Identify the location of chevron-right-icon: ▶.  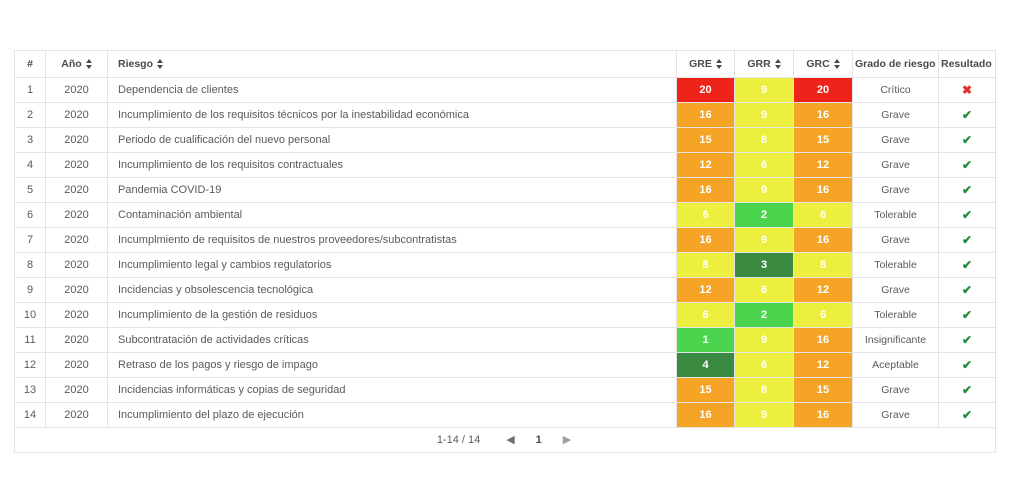
(567, 439).